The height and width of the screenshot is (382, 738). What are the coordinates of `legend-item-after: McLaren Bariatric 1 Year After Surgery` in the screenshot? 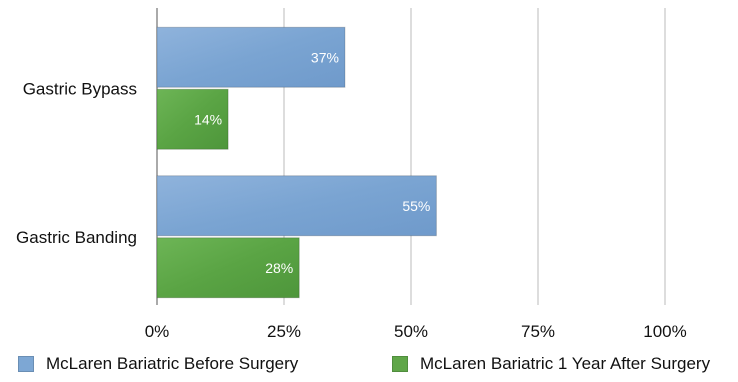 It's located at (551, 364).